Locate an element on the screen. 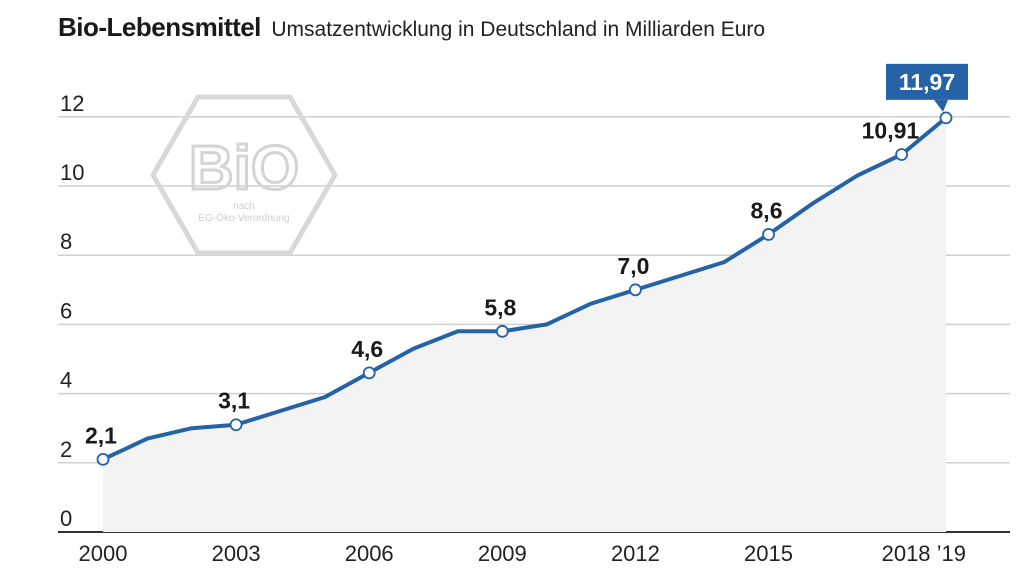 The image size is (1024, 576). highlight-box is located at coordinates (927, 81).